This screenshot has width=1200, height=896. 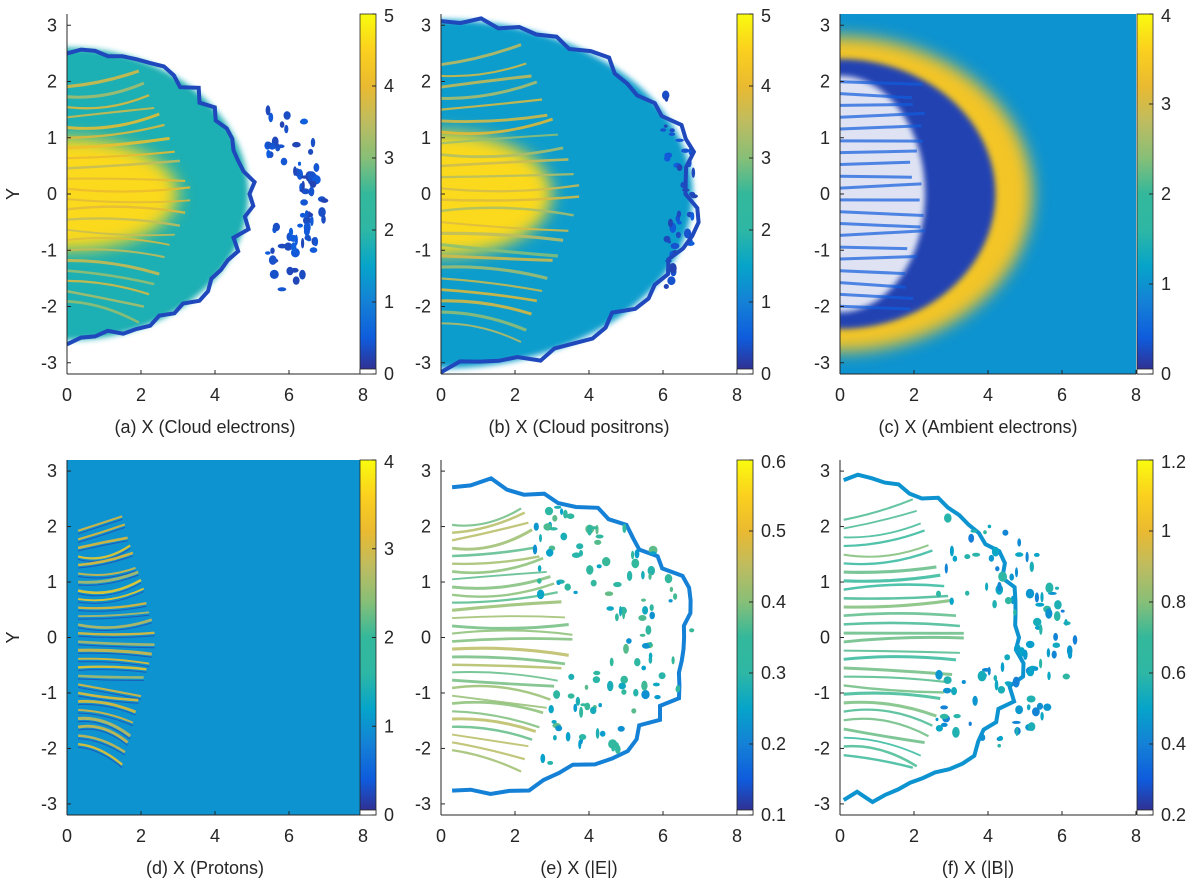 I want to click on plot-background, so click(x=589, y=637).